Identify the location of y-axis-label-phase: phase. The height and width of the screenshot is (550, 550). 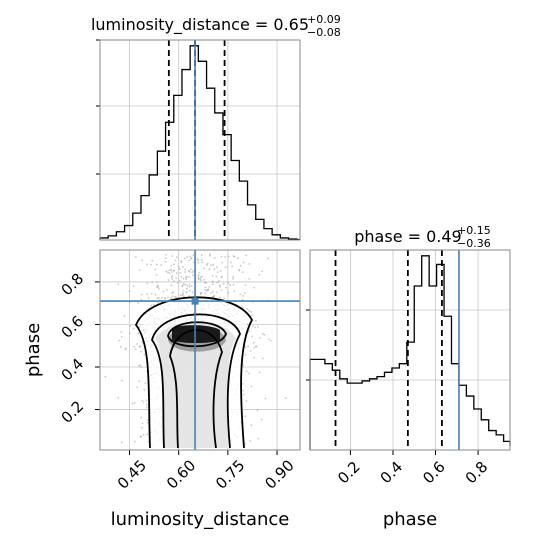
(33, 350).